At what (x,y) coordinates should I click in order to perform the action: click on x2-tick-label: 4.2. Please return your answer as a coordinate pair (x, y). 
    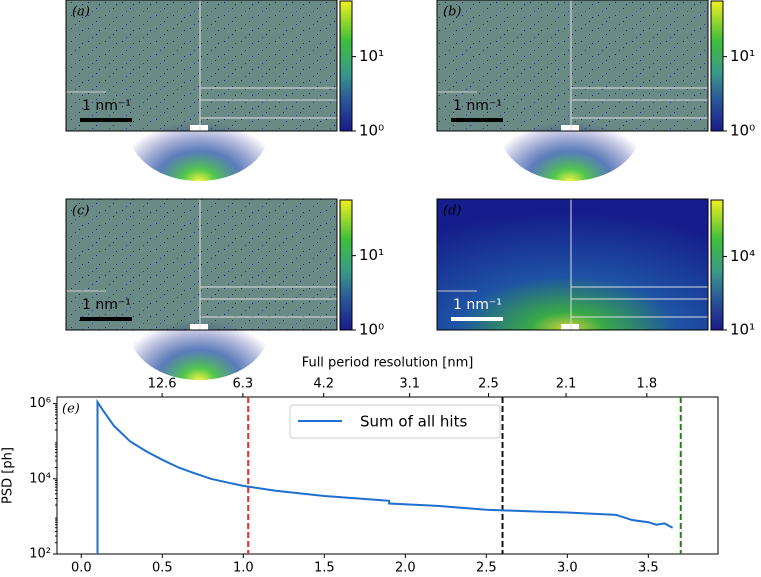
    Looking at the image, I should click on (323, 384).